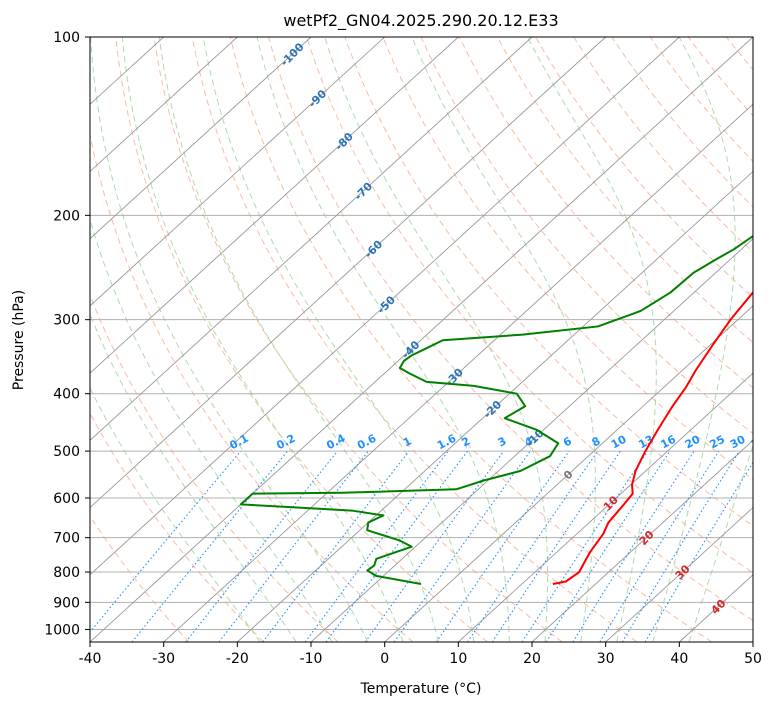 This screenshot has height=708, width=775. I want to click on x-axis-title: Temperature (°C), so click(421, 689).